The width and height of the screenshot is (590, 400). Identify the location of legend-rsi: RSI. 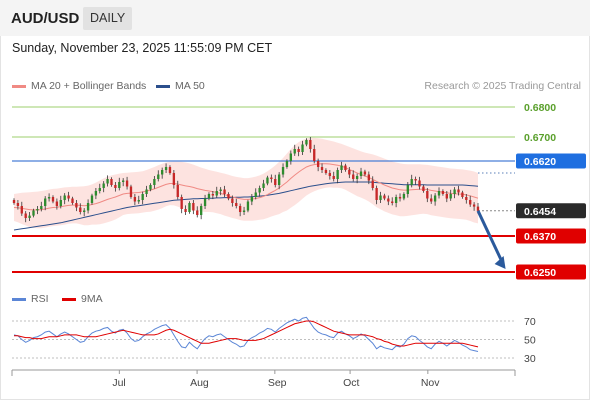
(30, 299).